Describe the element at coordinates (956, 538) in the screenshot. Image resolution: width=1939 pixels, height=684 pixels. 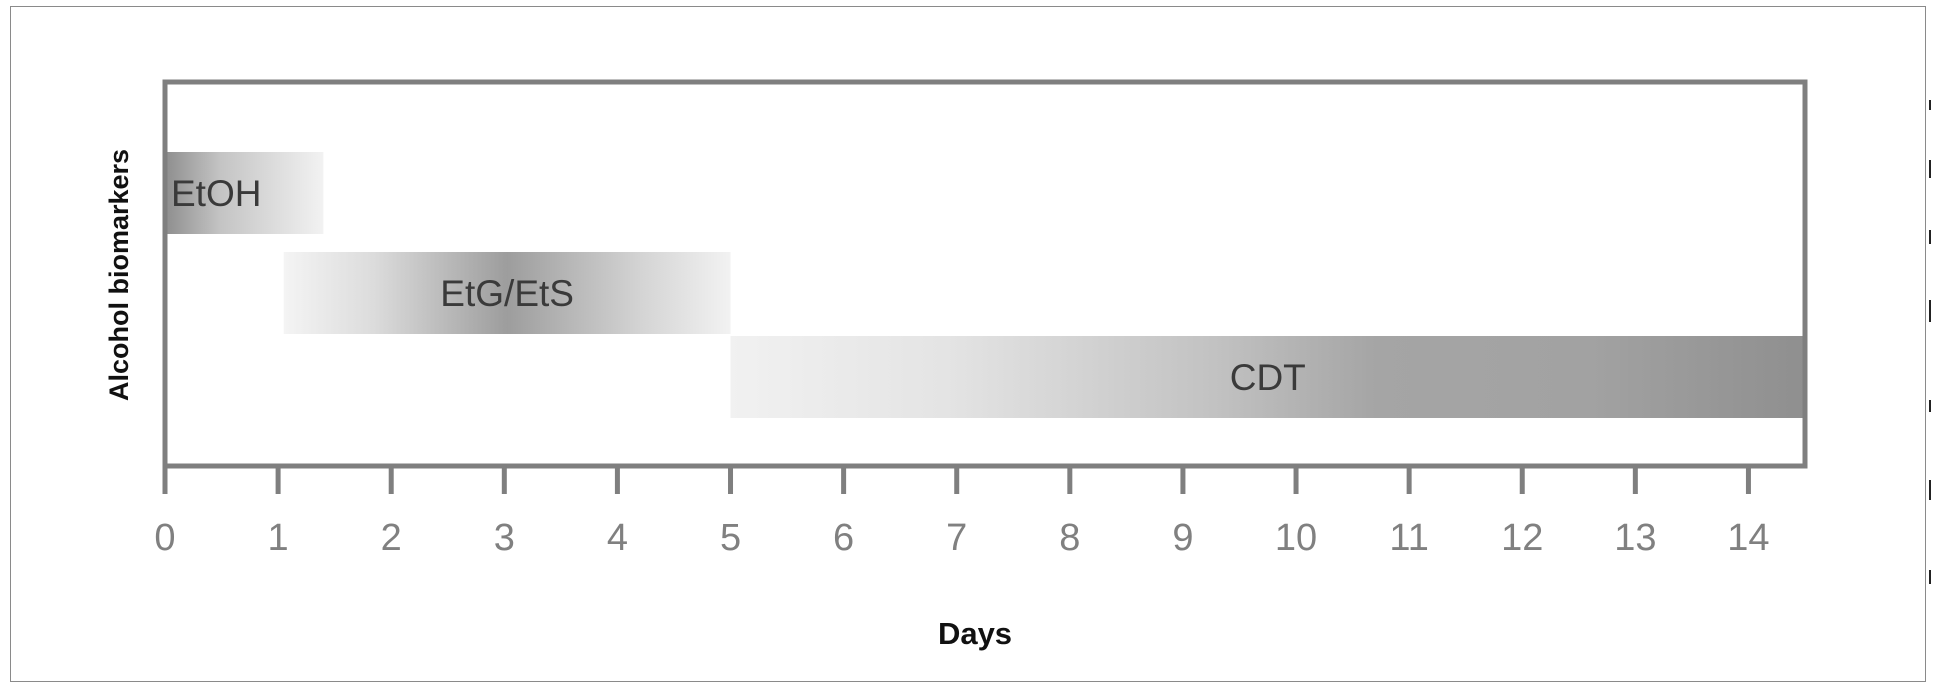
I see `x-tick-label-7: 7` at that location.